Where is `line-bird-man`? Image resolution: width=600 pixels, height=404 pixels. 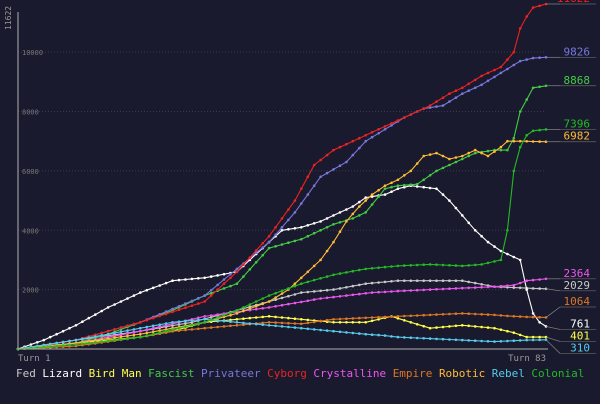 line-bird-man is located at coordinates (281, 332).